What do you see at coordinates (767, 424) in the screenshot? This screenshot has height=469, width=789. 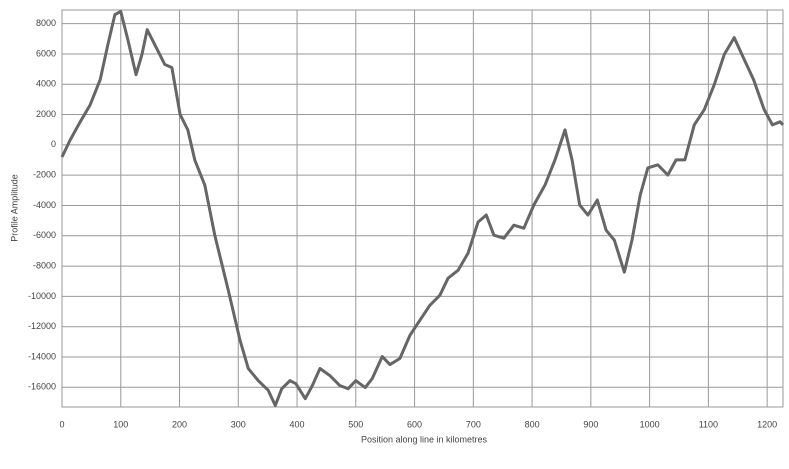 I see `x-tick-label: 1200` at bounding box center [767, 424].